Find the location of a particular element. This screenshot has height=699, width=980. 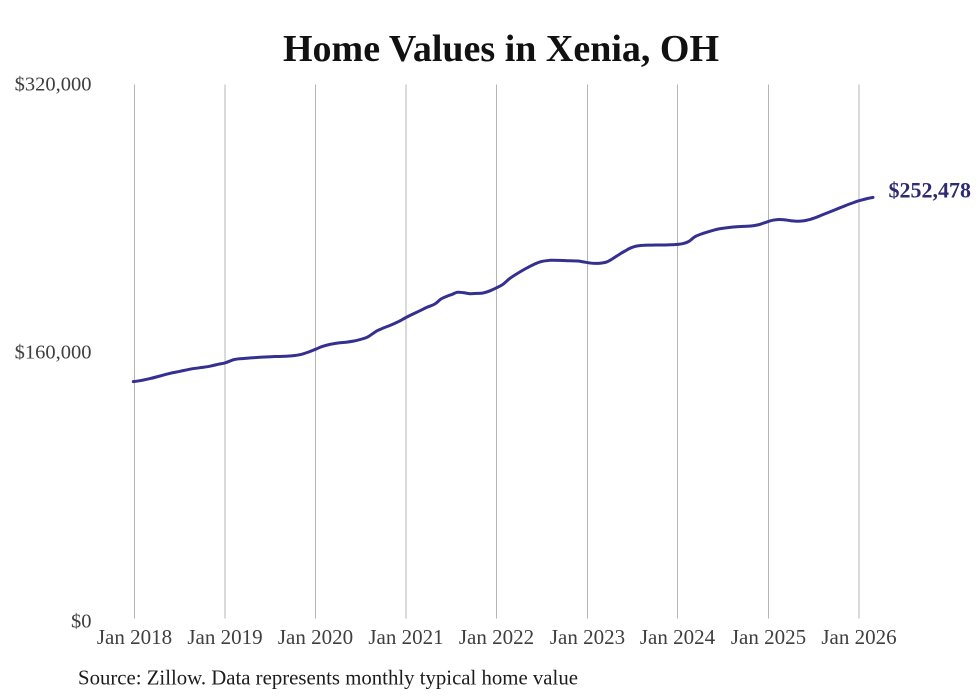

svg-text: $320,000 is located at coordinates (53, 85).